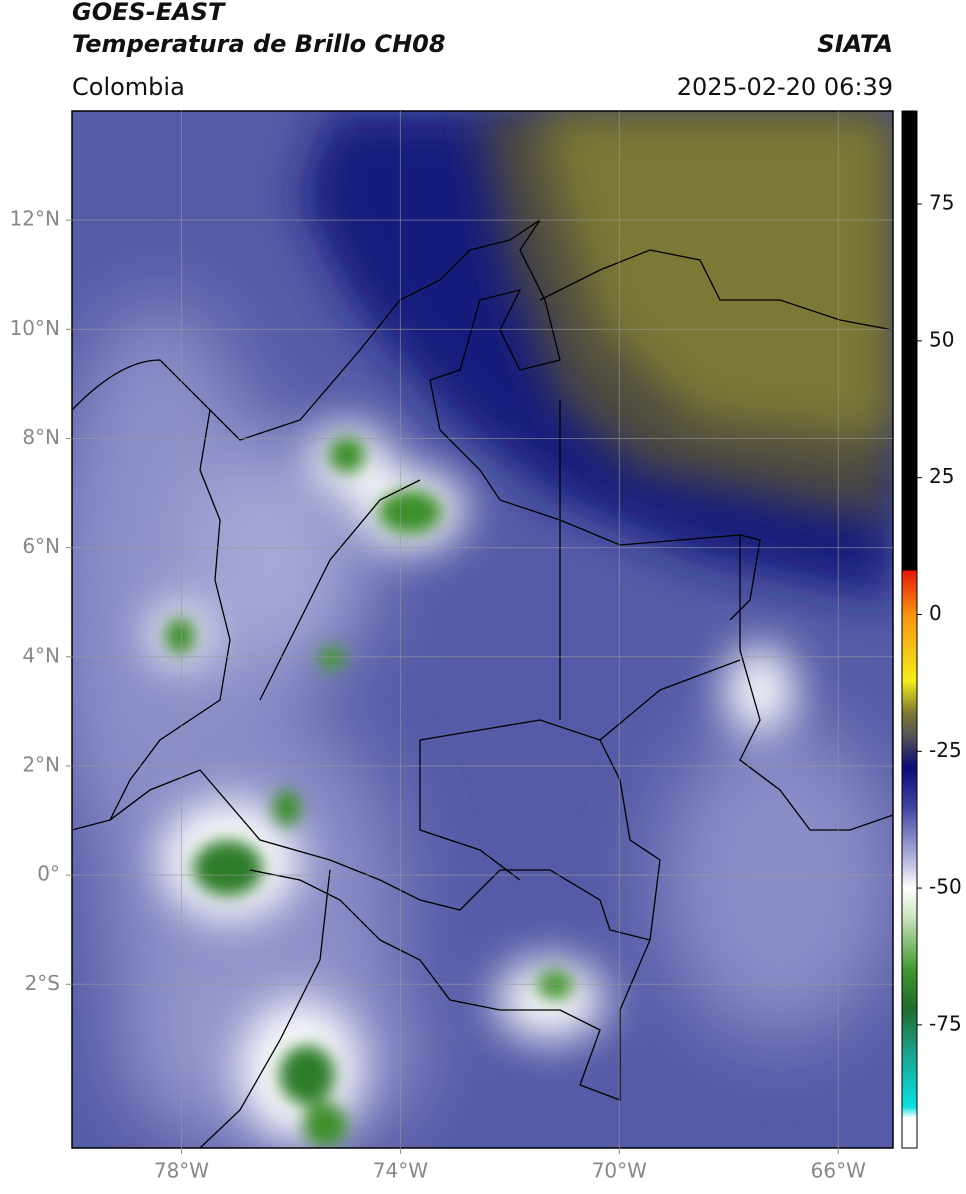  What do you see at coordinates (42, 983) in the screenshot?
I see `y-tick-label: 2°S` at bounding box center [42, 983].